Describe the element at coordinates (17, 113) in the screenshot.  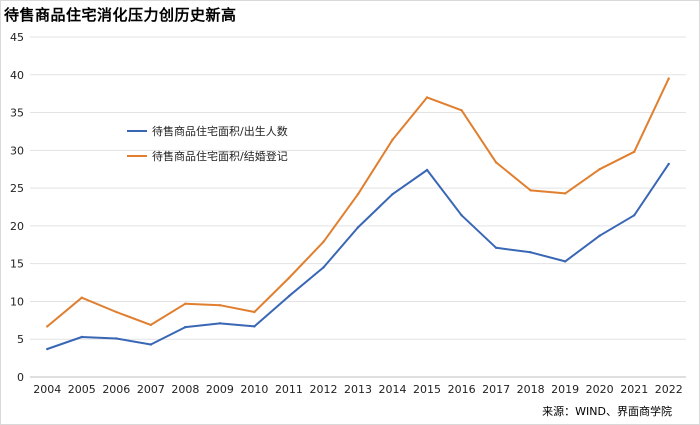
I see `y-tick-label: 35` at that location.